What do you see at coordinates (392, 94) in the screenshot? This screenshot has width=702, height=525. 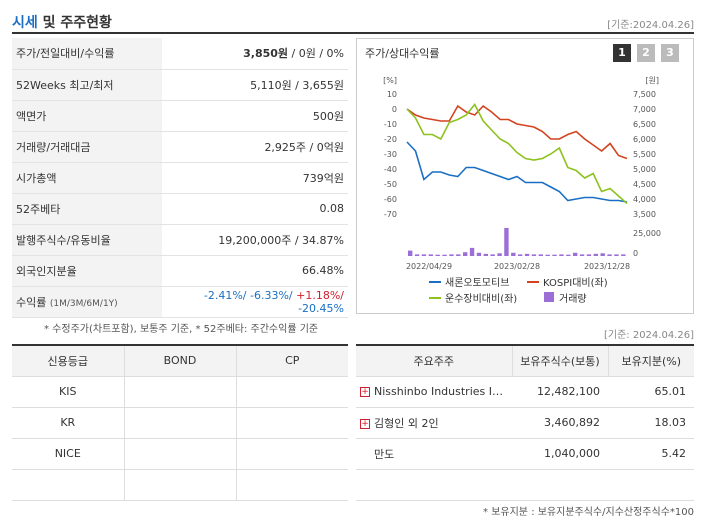 I see `left-axis-tick: 10` at bounding box center [392, 94].